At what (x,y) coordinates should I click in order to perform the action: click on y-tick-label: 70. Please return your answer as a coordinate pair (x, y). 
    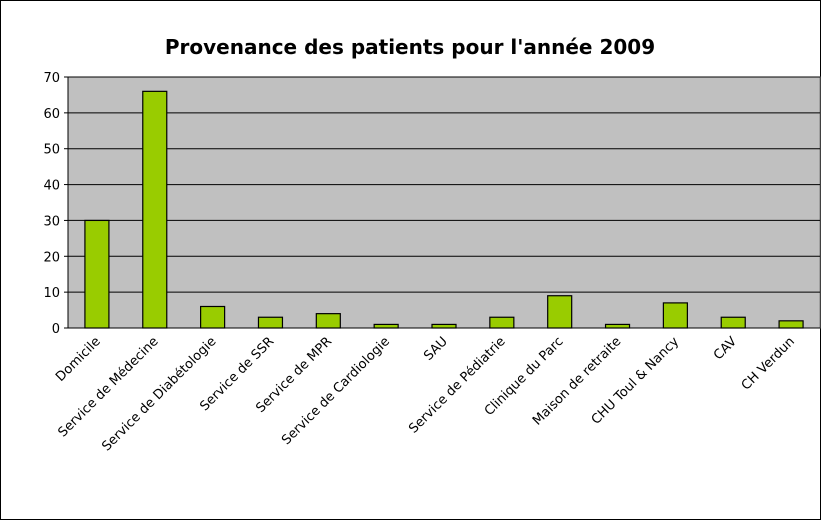
    Looking at the image, I should click on (51, 78).